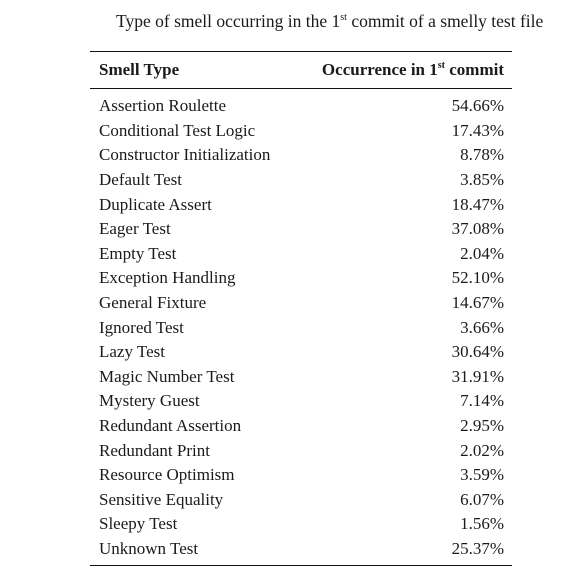  Describe the element at coordinates (301, 229) in the screenshot. I see `table-row: Eager Test 37.08%` at that location.